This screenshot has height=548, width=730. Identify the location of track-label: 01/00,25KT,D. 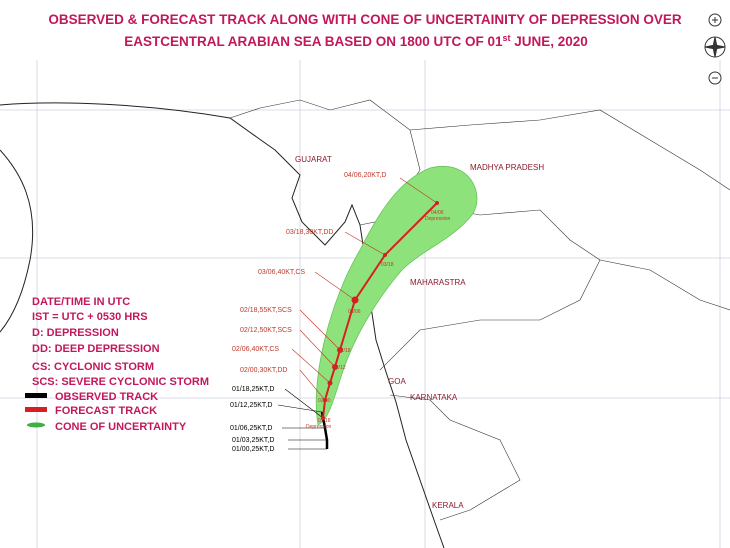
(253, 449).